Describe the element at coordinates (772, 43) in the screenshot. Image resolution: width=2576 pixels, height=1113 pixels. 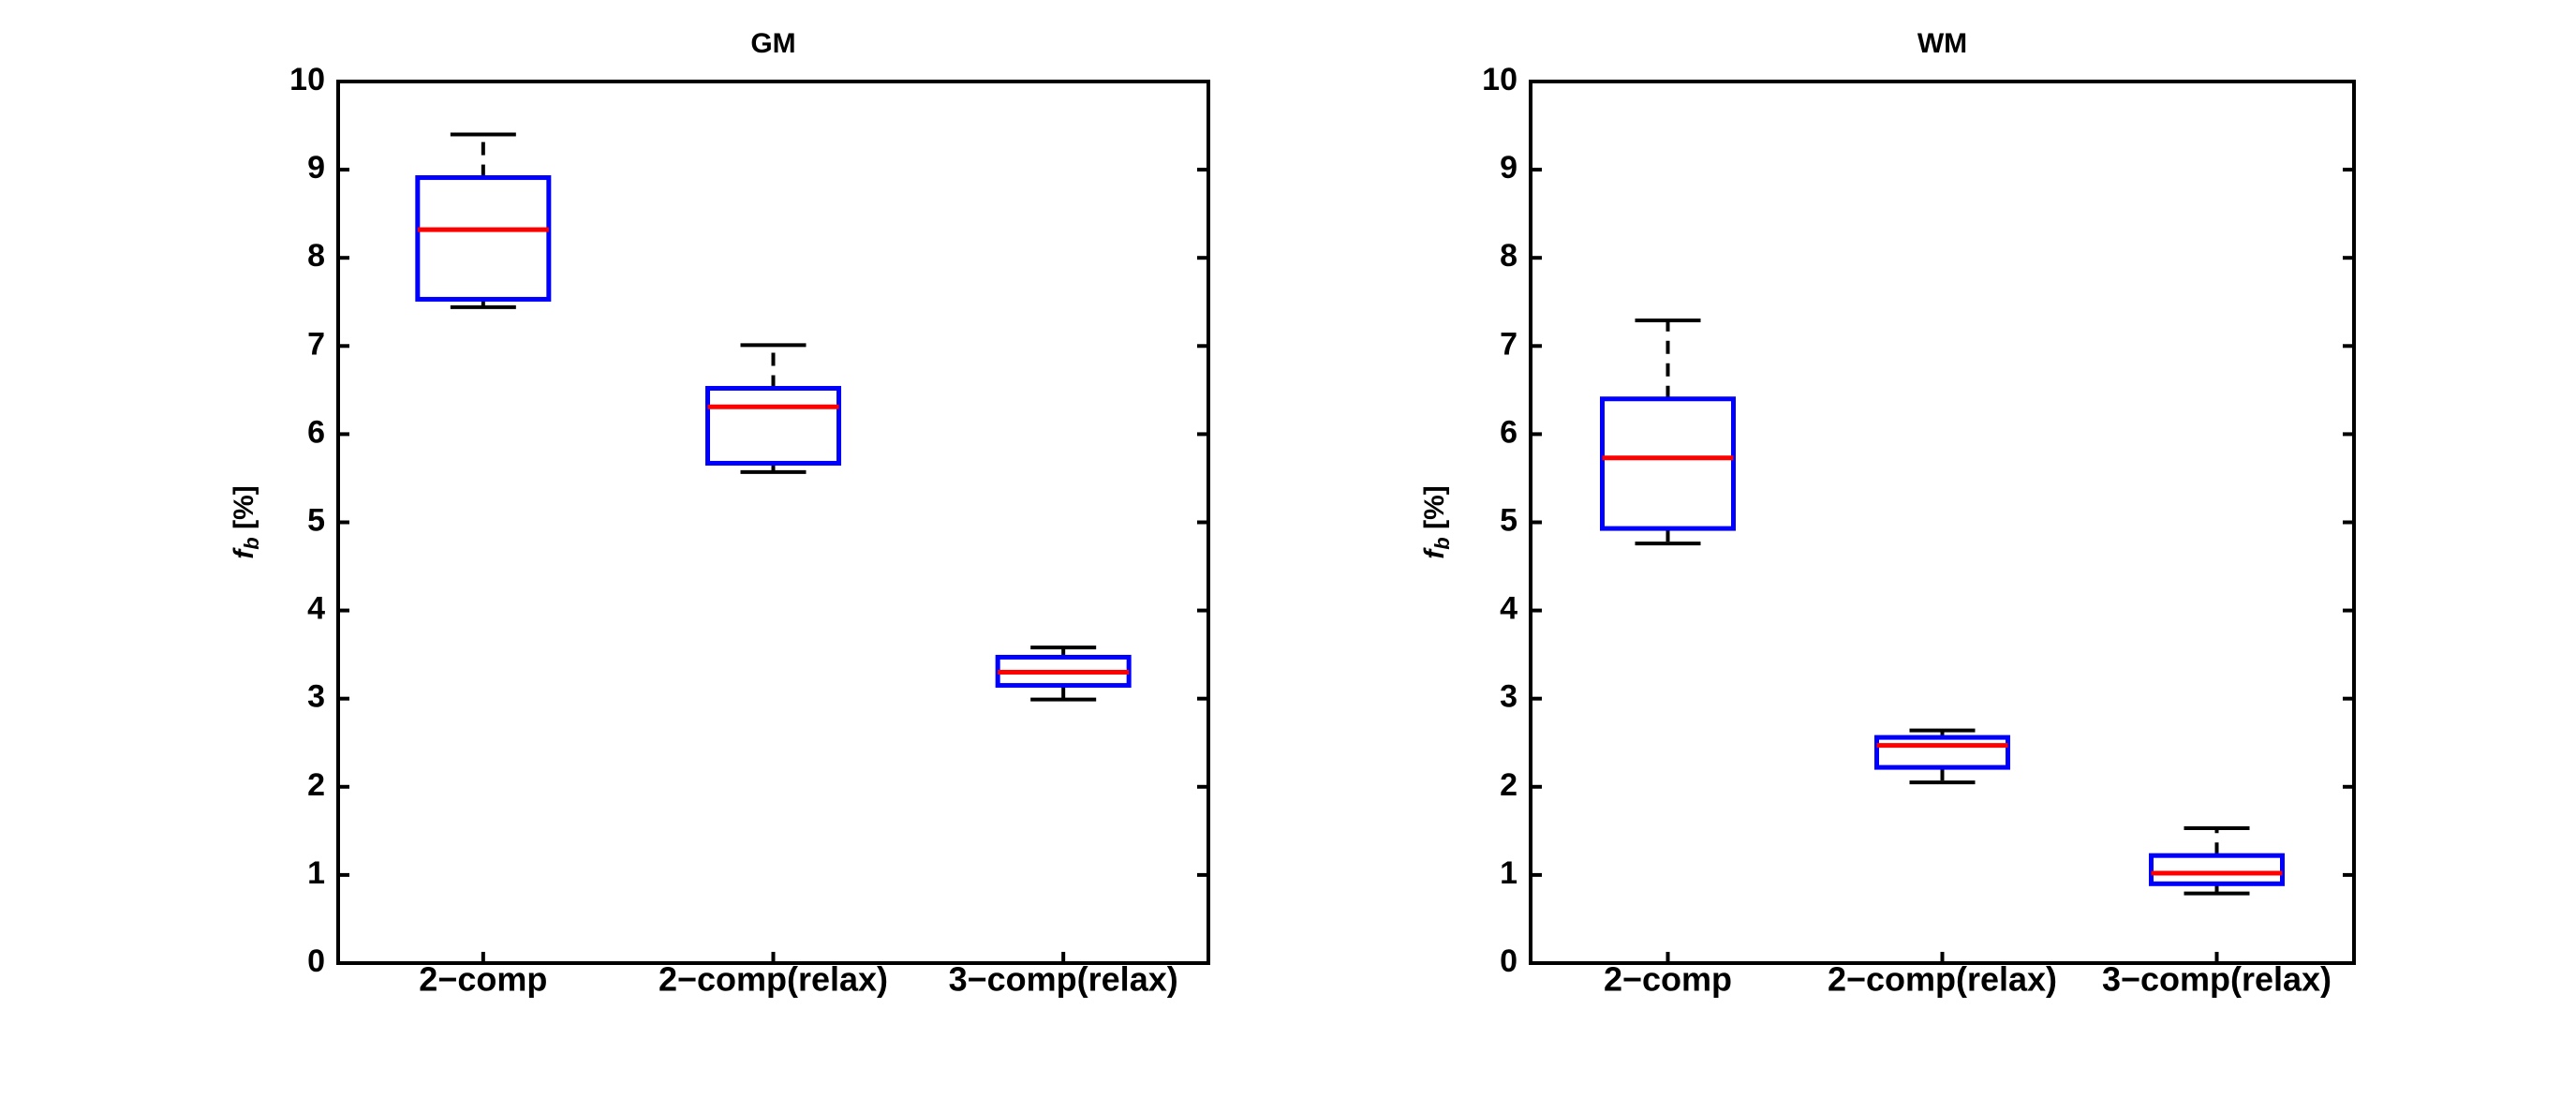
I see `chart-title: GM` at that location.